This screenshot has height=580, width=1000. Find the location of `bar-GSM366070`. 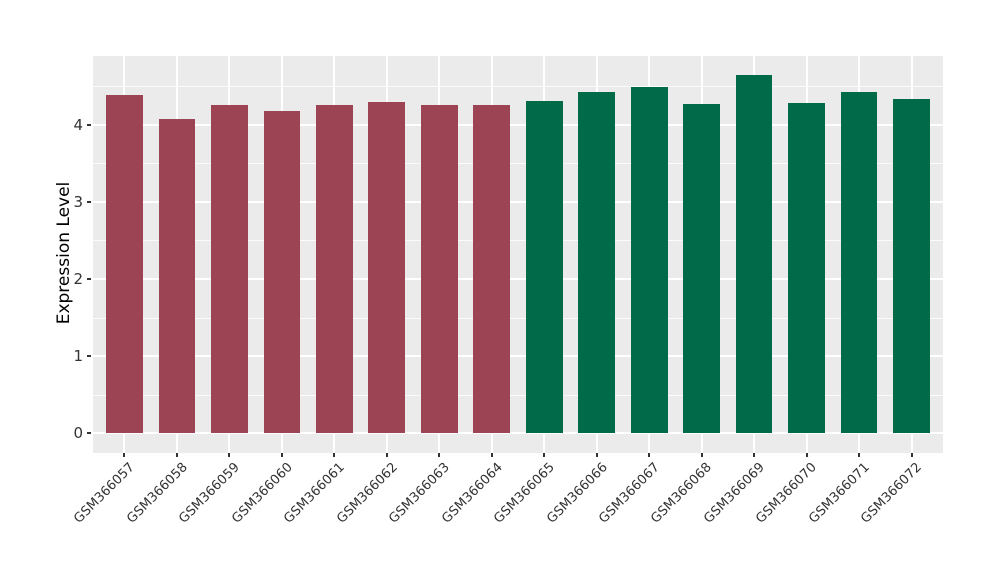

bar-GSM366070 is located at coordinates (806, 268).